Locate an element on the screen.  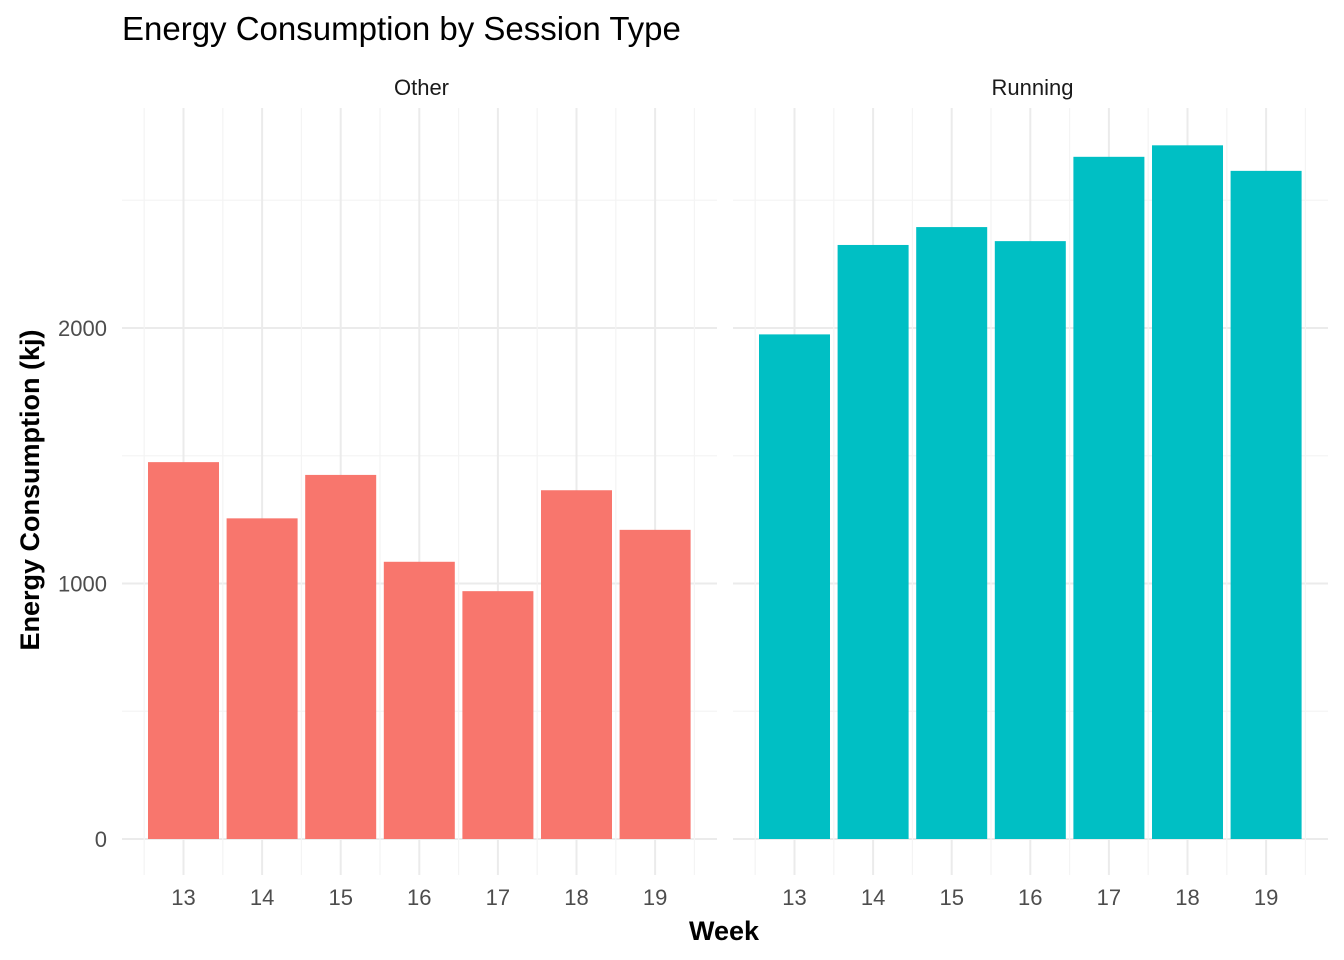
facet-label-running: Running is located at coordinates (1033, 87).